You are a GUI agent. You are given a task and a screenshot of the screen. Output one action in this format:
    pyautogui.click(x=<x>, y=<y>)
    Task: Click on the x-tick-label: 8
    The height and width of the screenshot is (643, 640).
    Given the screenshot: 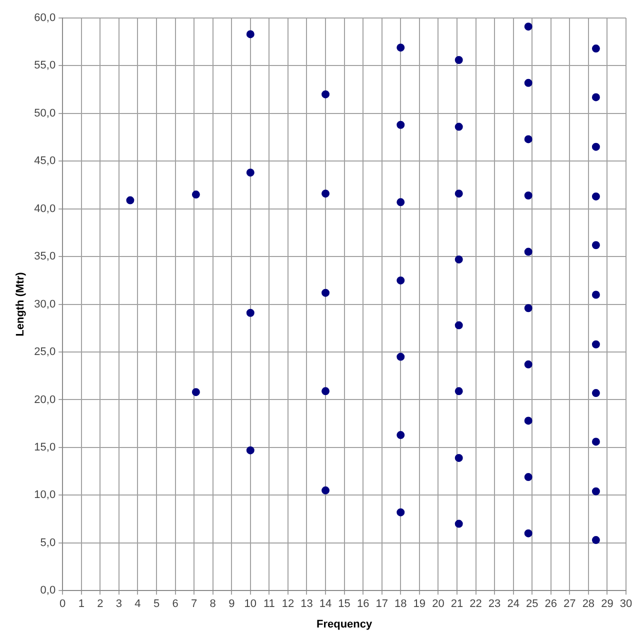 What is the action you would take?
    pyautogui.click(x=213, y=604)
    